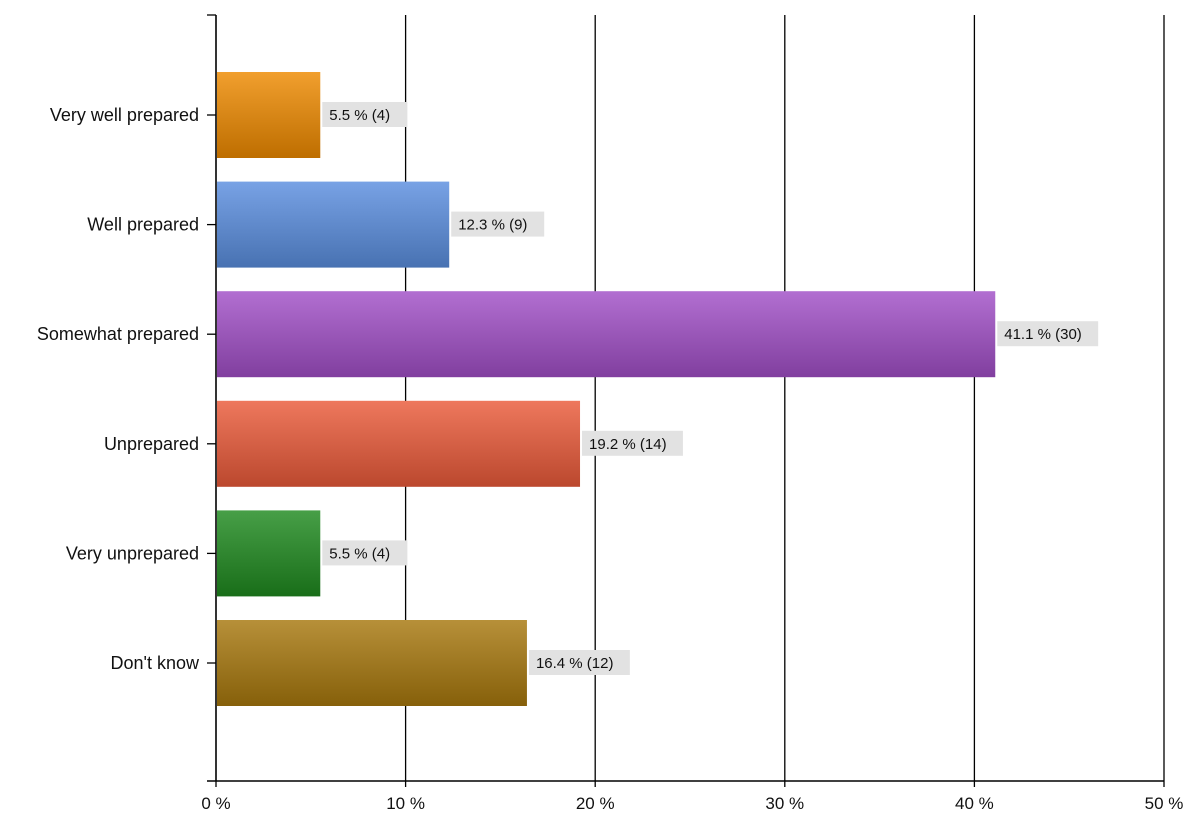 The width and height of the screenshot is (1187, 819). I want to click on x-tick-label: 50 %, so click(1164, 803).